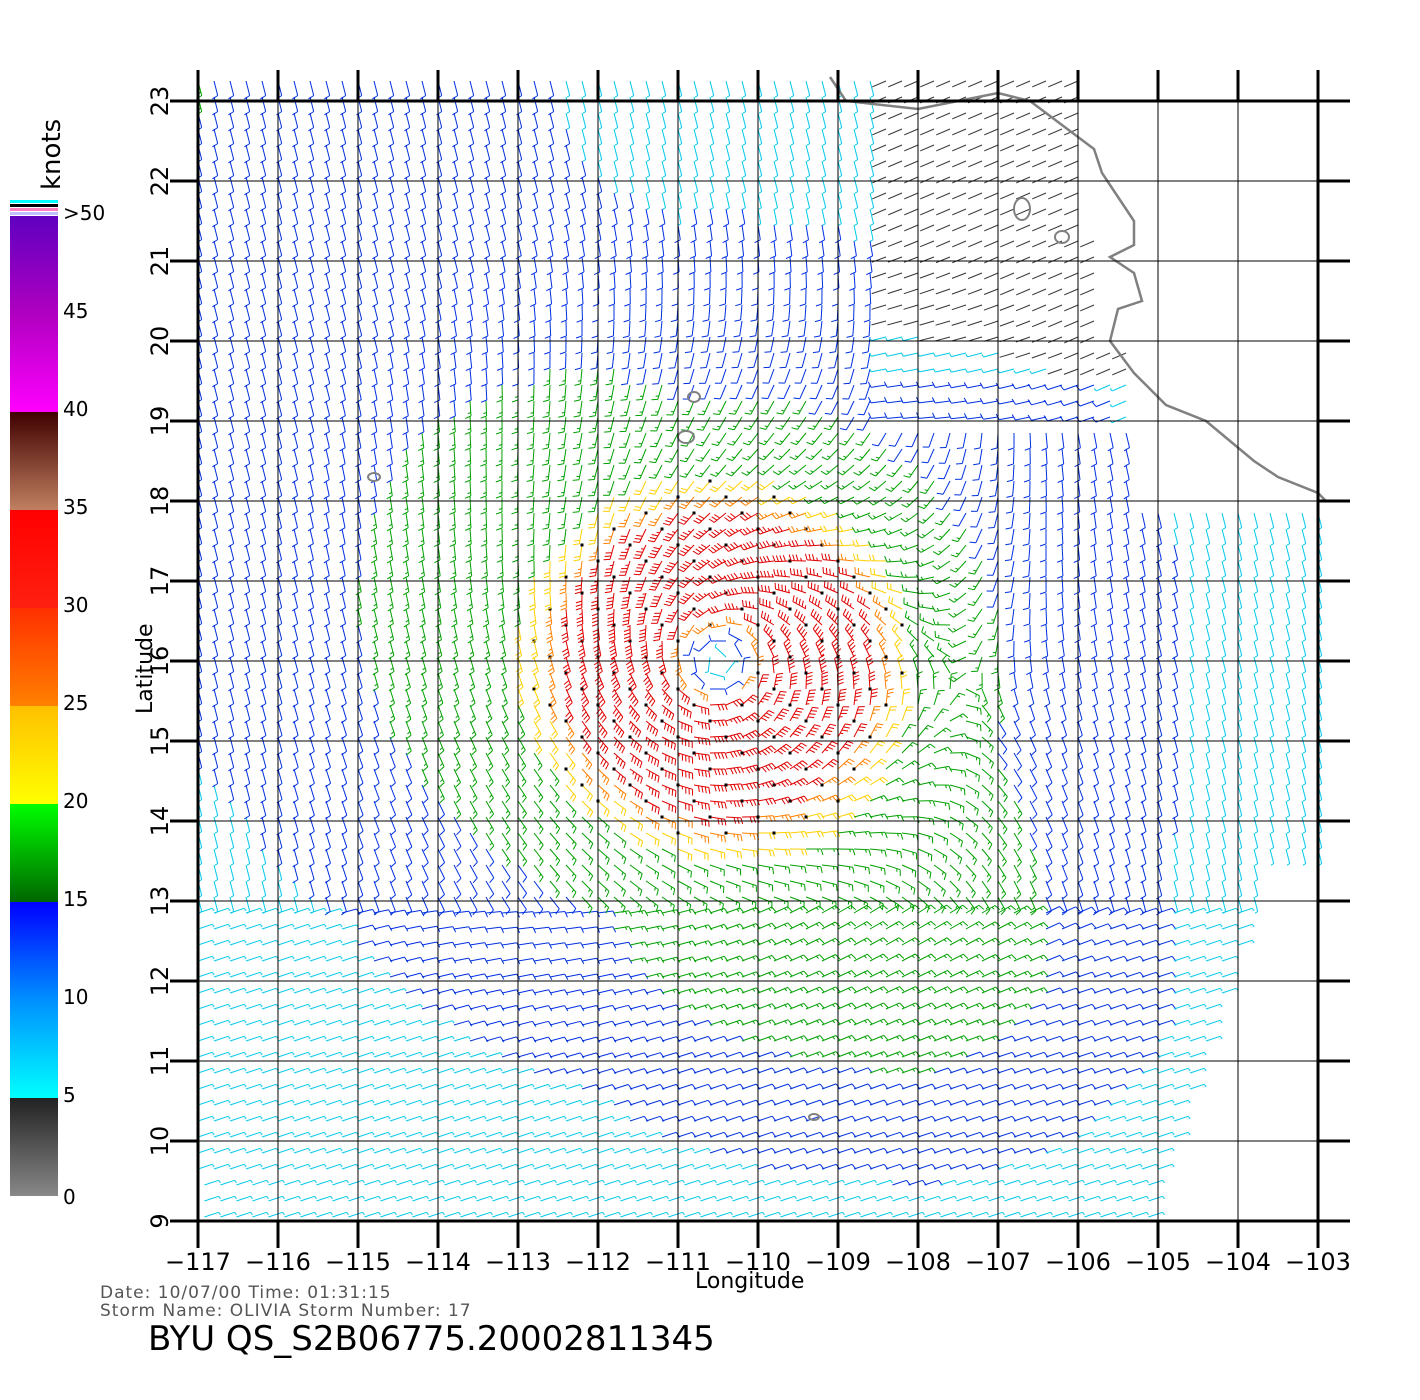  Describe the element at coordinates (34, 209) in the screenshot. I see `colorbar-cap-stripe` at that location.